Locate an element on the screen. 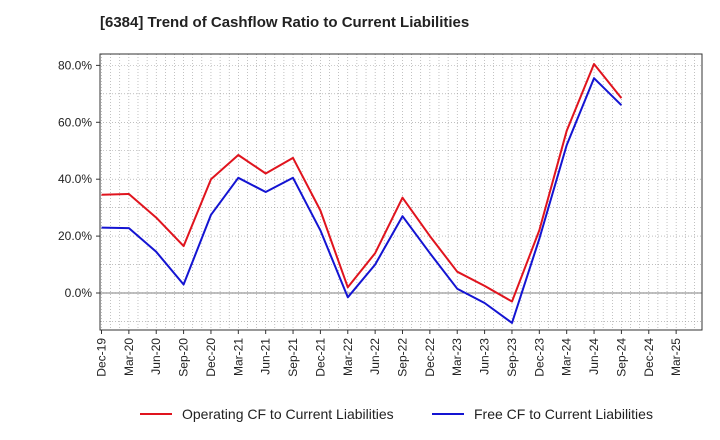  y-tick-label: 60.0% is located at coordinates (75, 122).